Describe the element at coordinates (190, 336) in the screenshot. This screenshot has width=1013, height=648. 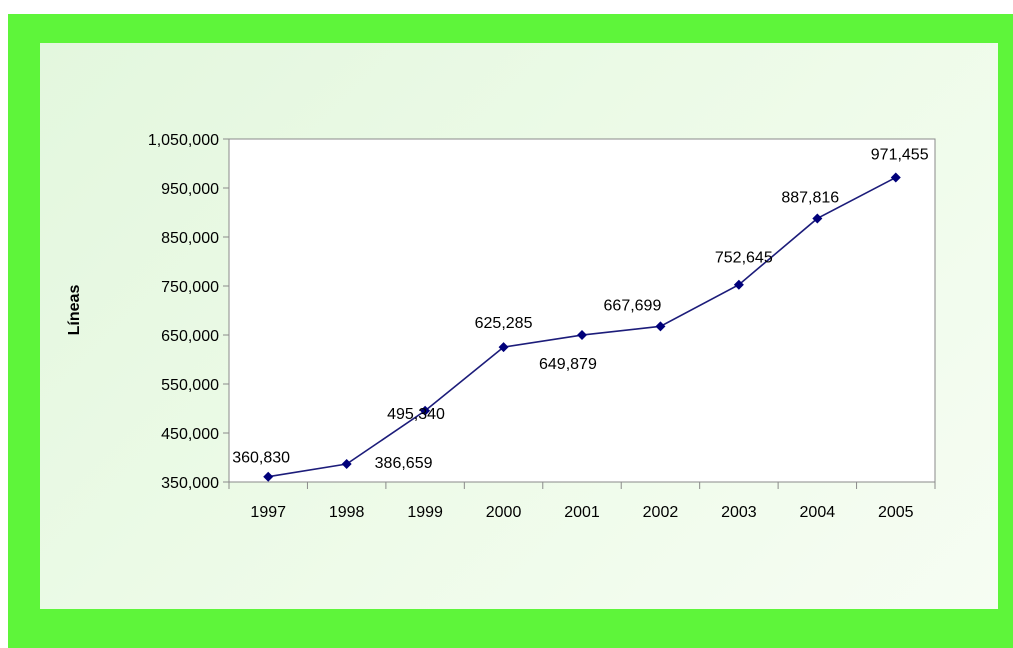
I see `y-tick-label: 650,000` at that location.